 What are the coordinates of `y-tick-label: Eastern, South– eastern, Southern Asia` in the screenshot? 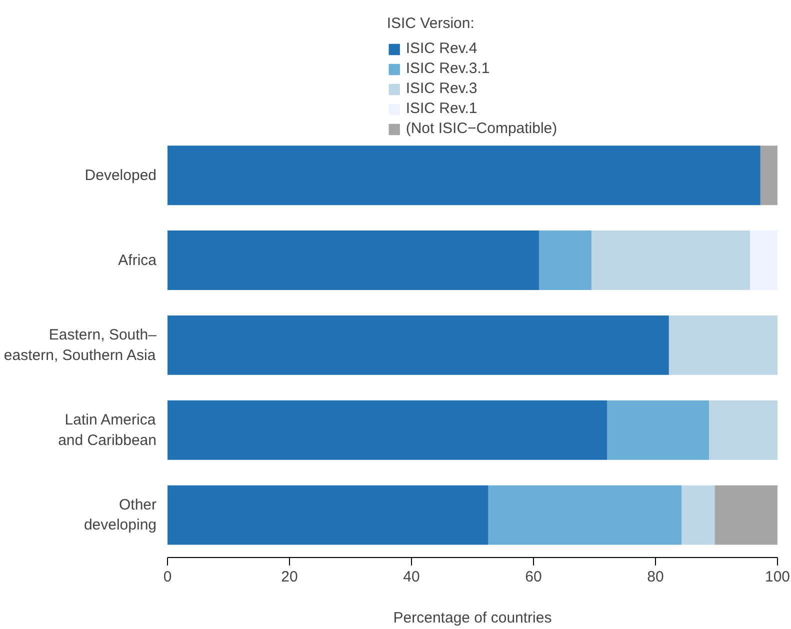 It's located at (81, 345).